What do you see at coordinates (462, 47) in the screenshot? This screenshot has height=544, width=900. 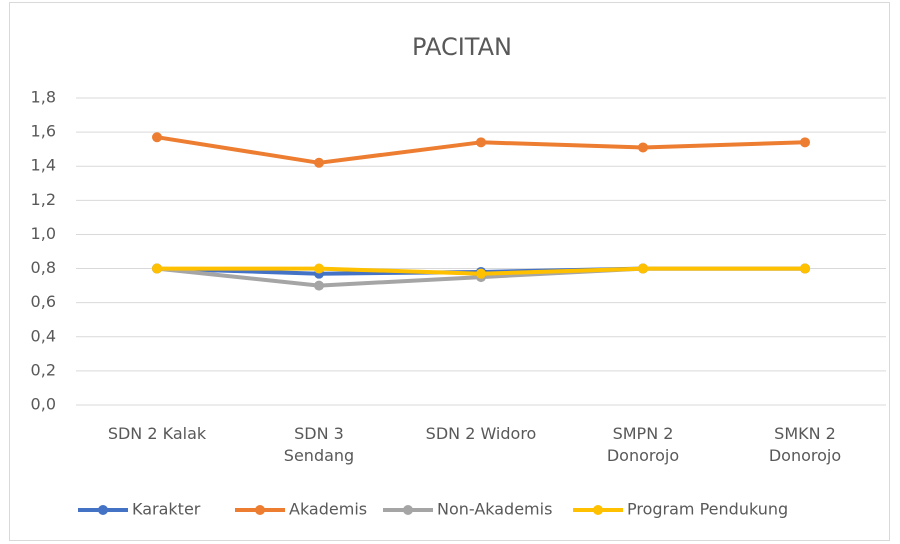 I see `chart-title: PACITAN` at bounding box center [462, 47].